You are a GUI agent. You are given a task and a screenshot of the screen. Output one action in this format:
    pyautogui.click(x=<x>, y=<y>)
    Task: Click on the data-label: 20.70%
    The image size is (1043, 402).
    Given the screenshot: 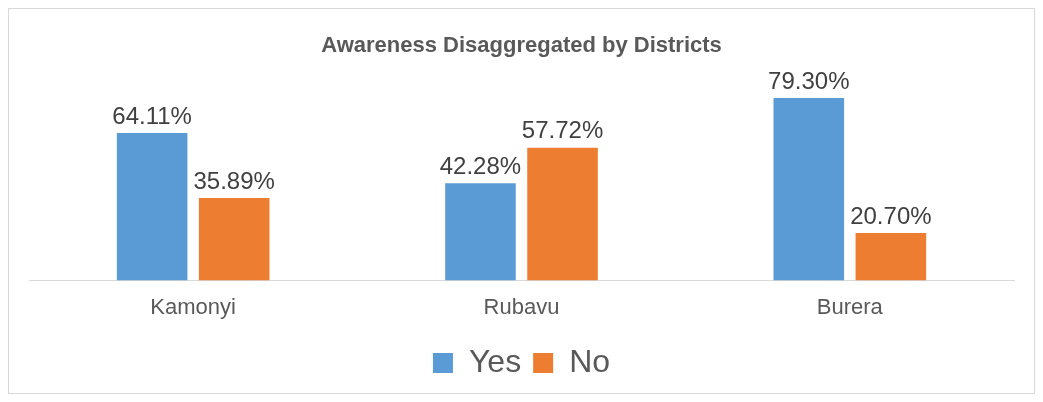 What is the action you would take?
    pyautogui.click(x=891, y=215)
    